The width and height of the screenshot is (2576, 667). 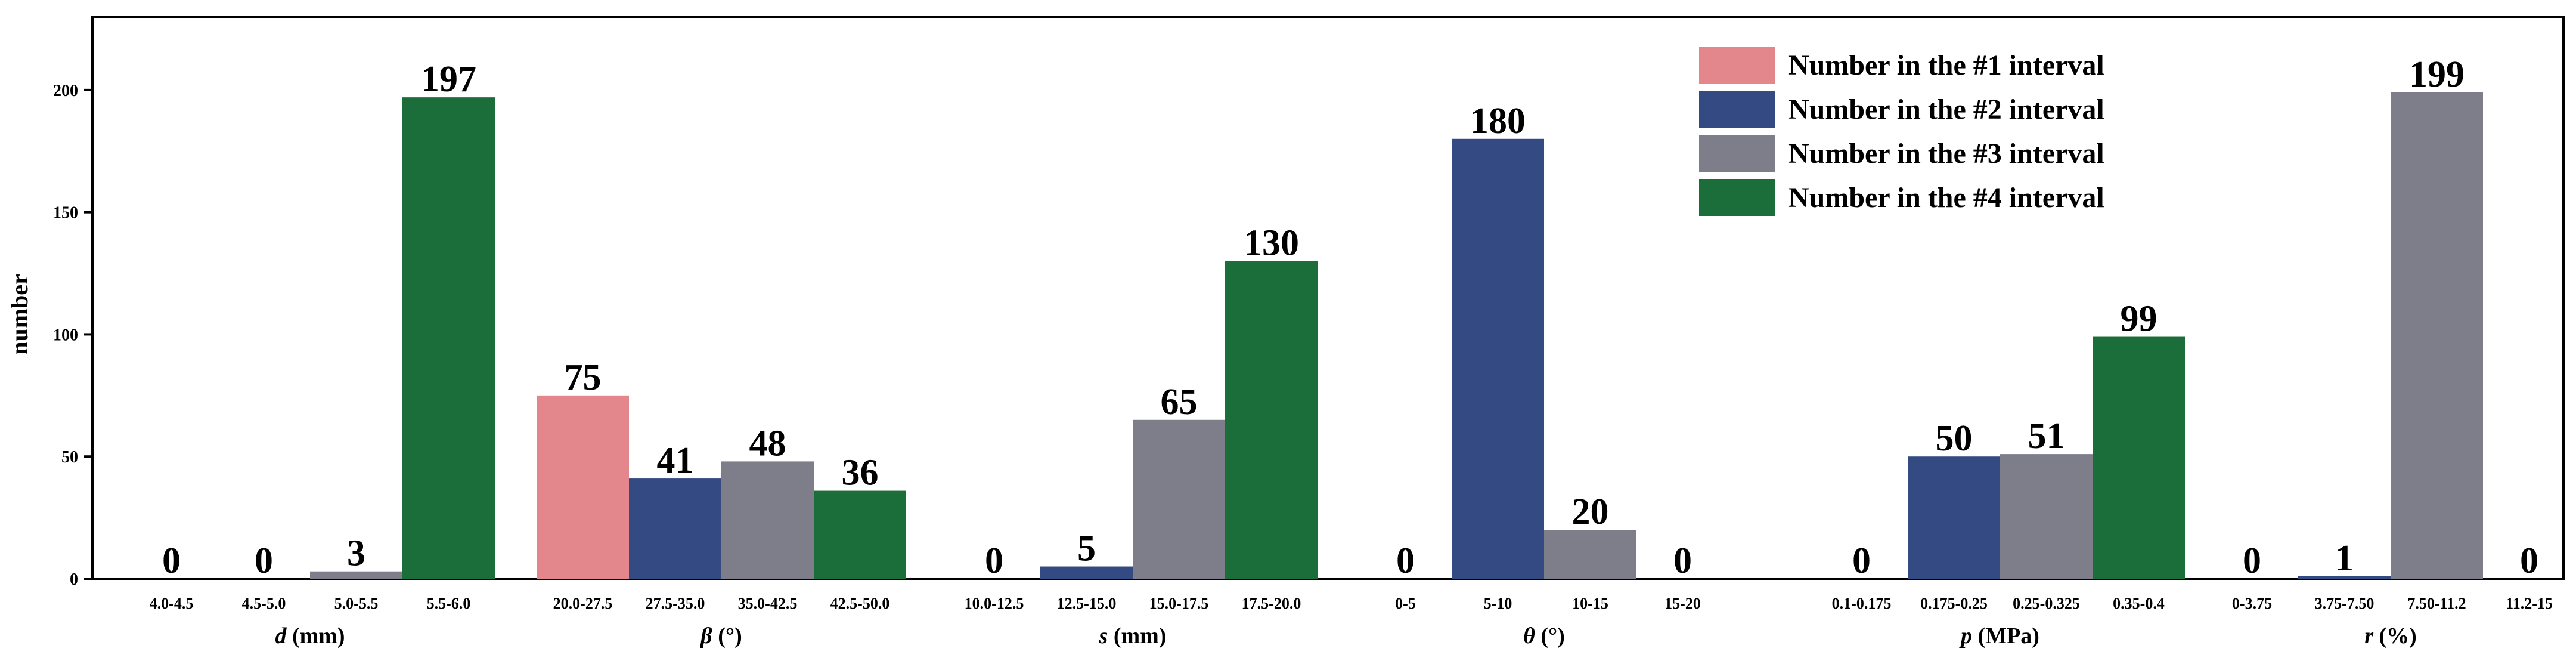 What do you see at coordinates (2046, 436) in the screenshot?
I see `data-label: 51` at bounding box center [2046, 436].